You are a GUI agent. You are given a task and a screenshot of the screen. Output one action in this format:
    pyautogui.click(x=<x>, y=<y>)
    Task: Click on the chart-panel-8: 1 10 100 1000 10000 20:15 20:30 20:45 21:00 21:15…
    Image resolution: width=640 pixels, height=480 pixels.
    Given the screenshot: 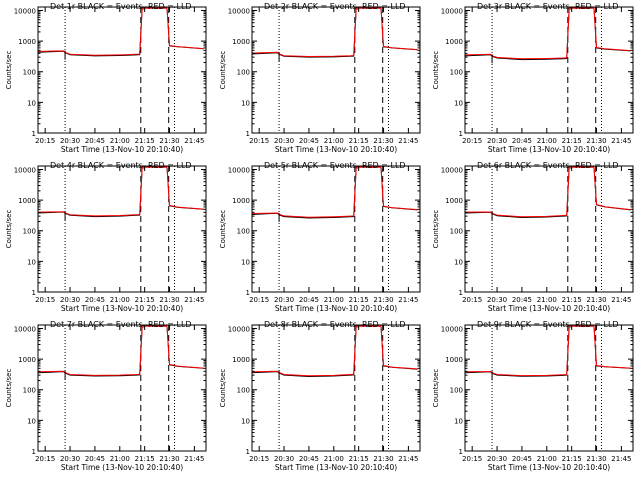 What is the action you would take?
    pyautogui.click(x=320, y=396)
    